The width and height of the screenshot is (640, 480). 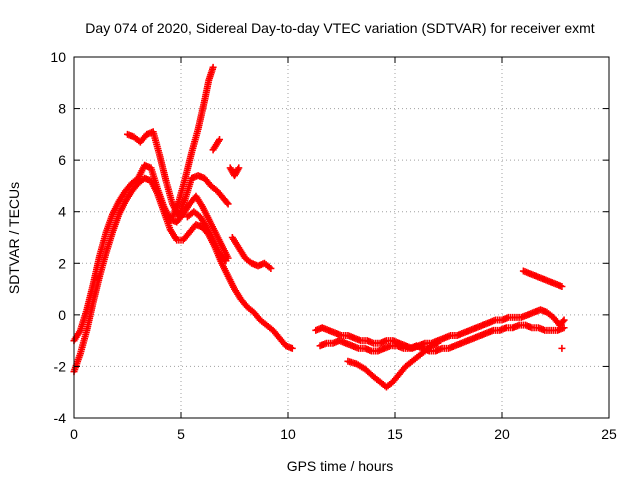 I want to click on x-tick-label: 10, so click(x=288, y=434).